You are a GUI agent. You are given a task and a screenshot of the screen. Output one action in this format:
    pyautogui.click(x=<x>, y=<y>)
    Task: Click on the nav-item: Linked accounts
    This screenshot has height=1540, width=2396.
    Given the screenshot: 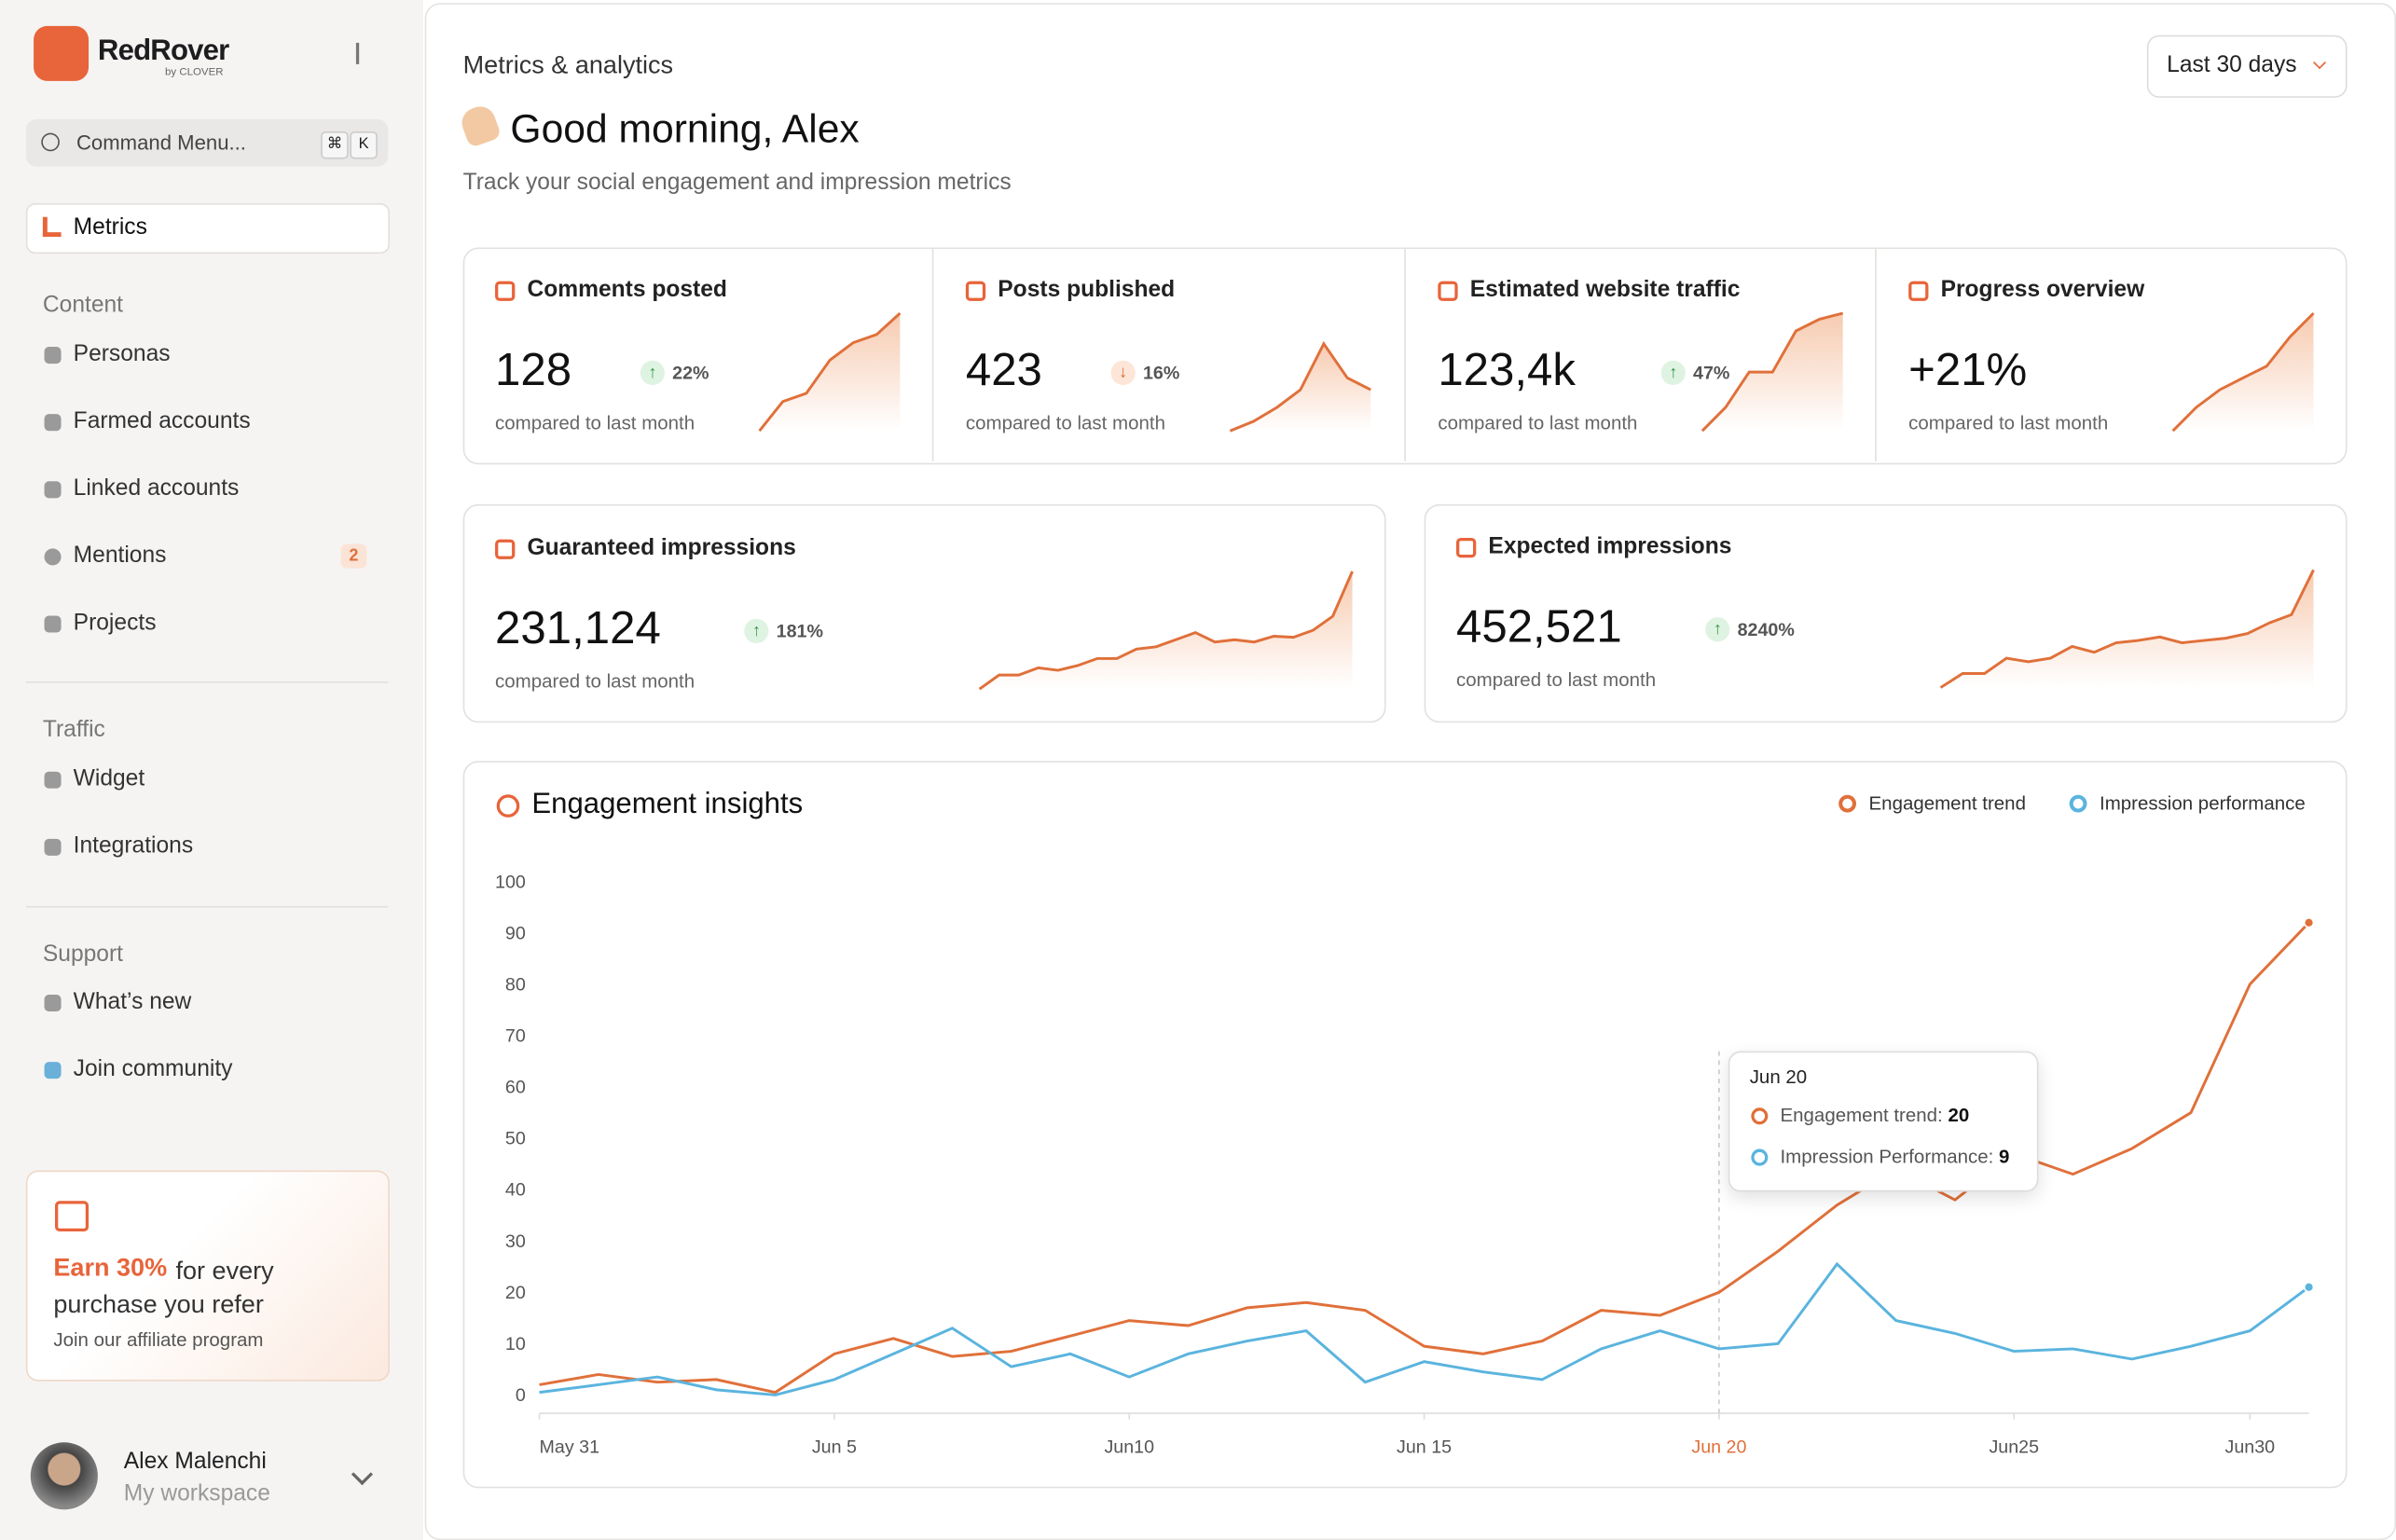 What is the action you would take?
    pyautogui.click(x=156, y=488)
    